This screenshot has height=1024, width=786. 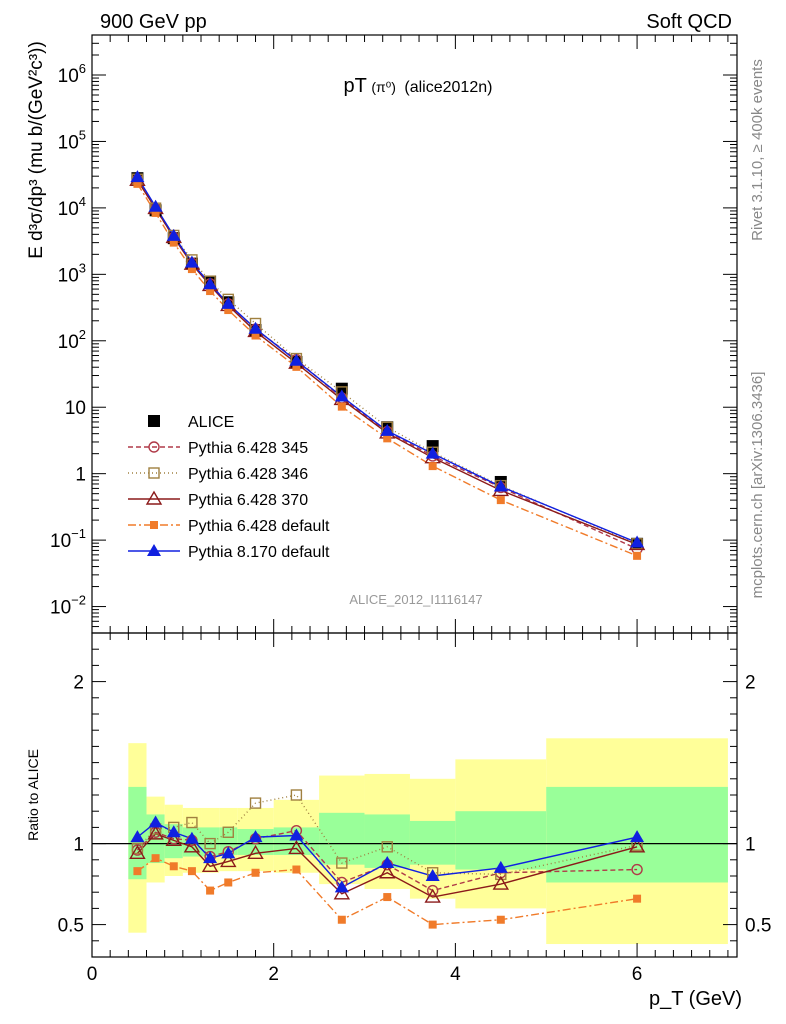 I want to click on x-tick-label: 2, so click(x=273, y=974).